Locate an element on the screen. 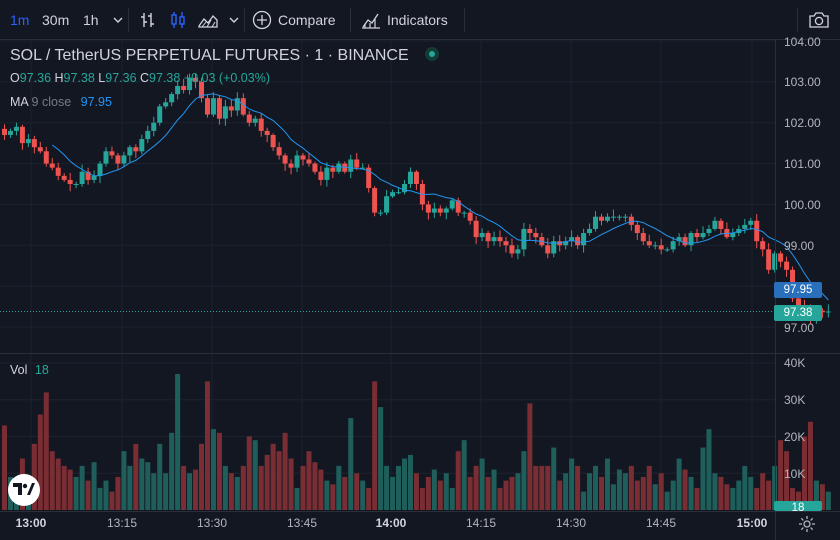 This screenshot has height=540, width=840. camera-icon is located at coordinates (819, 20).